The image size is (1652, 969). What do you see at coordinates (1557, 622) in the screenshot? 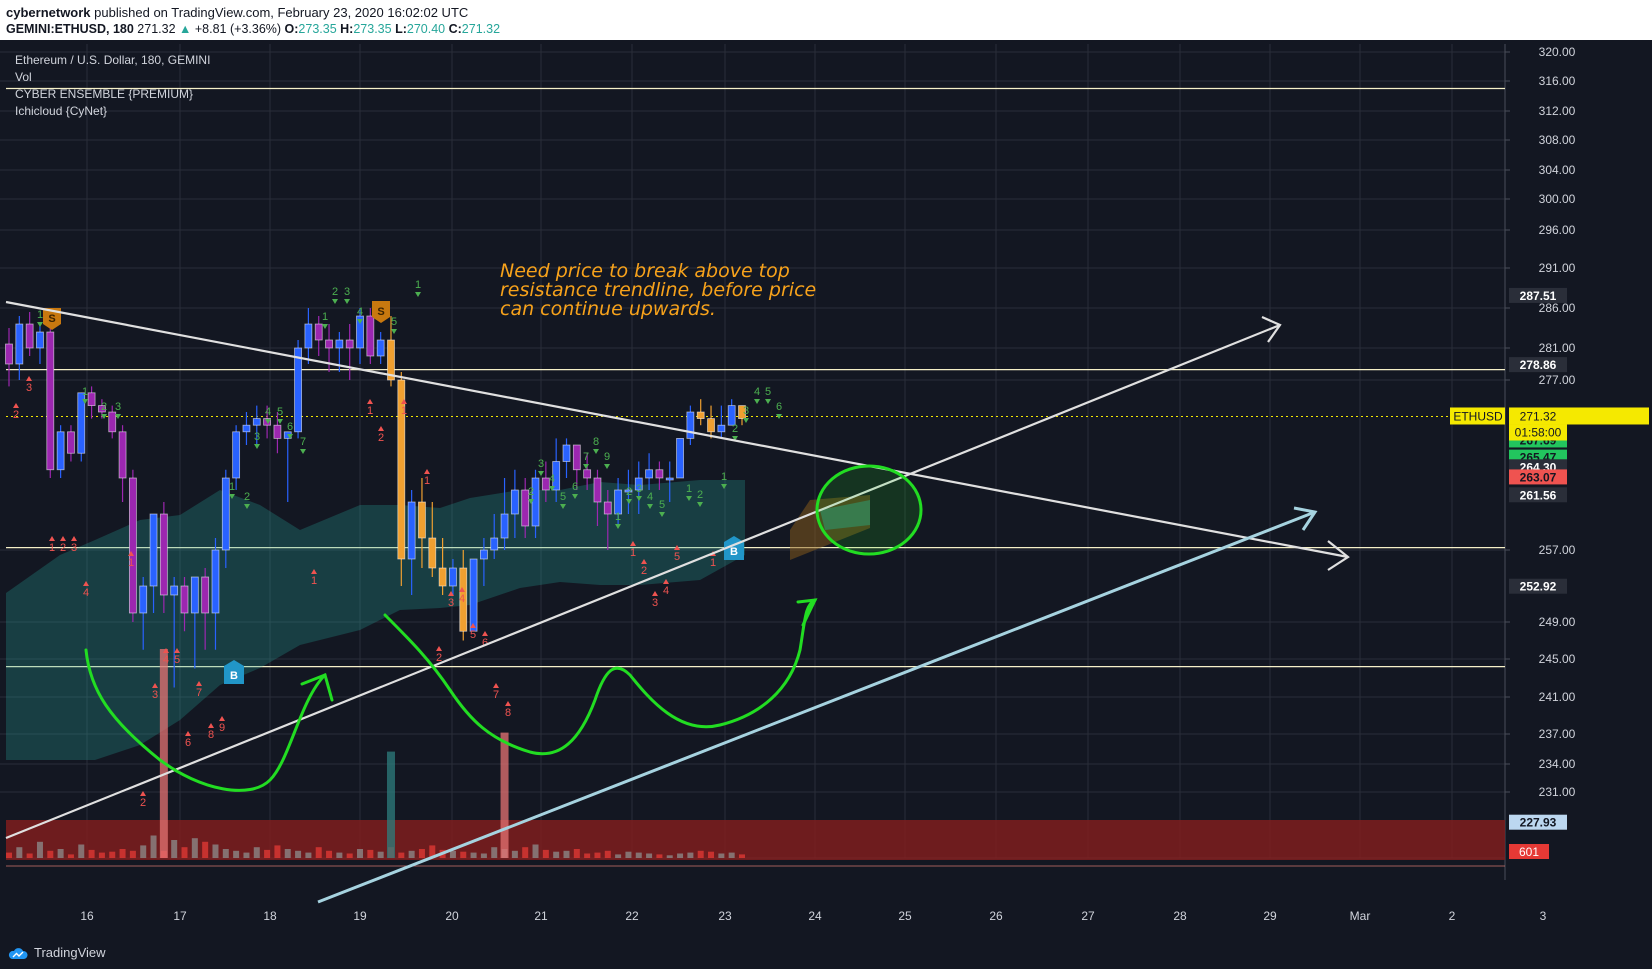
I see `price-axis-label: 249.00` at bounding box center [1557, 622].